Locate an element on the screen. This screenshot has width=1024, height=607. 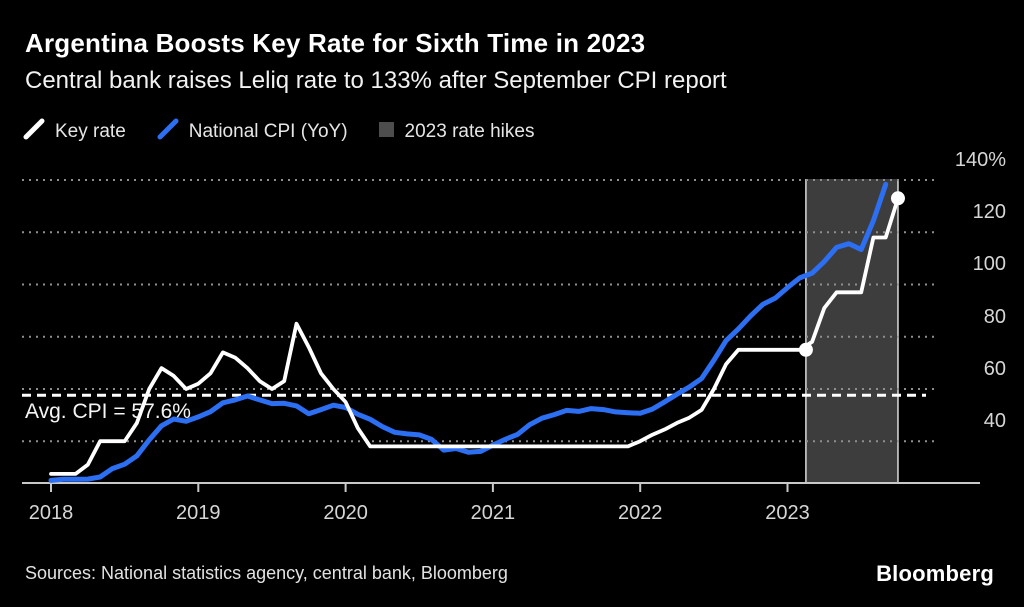
x-tick-label: 2018 is located at coordinates (51, 513).